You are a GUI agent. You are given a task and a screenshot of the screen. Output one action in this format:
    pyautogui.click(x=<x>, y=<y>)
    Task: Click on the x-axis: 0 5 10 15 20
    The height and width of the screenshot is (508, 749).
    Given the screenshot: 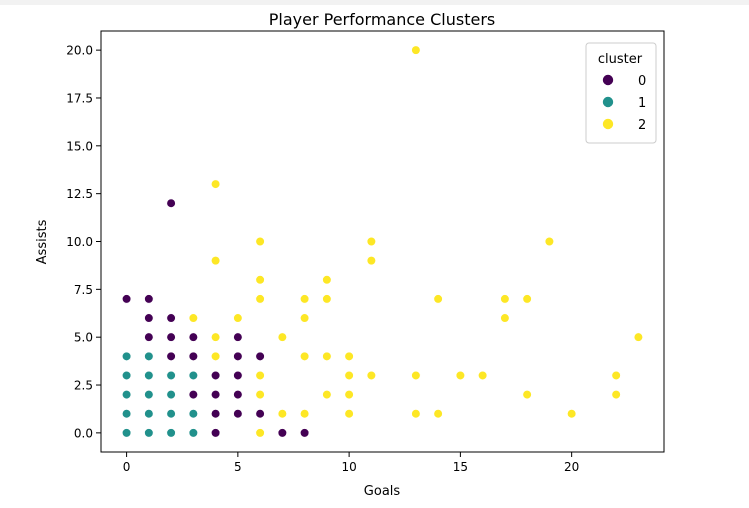 What is the action you would take?
    pyautogui.click(x=351, y=463)
    